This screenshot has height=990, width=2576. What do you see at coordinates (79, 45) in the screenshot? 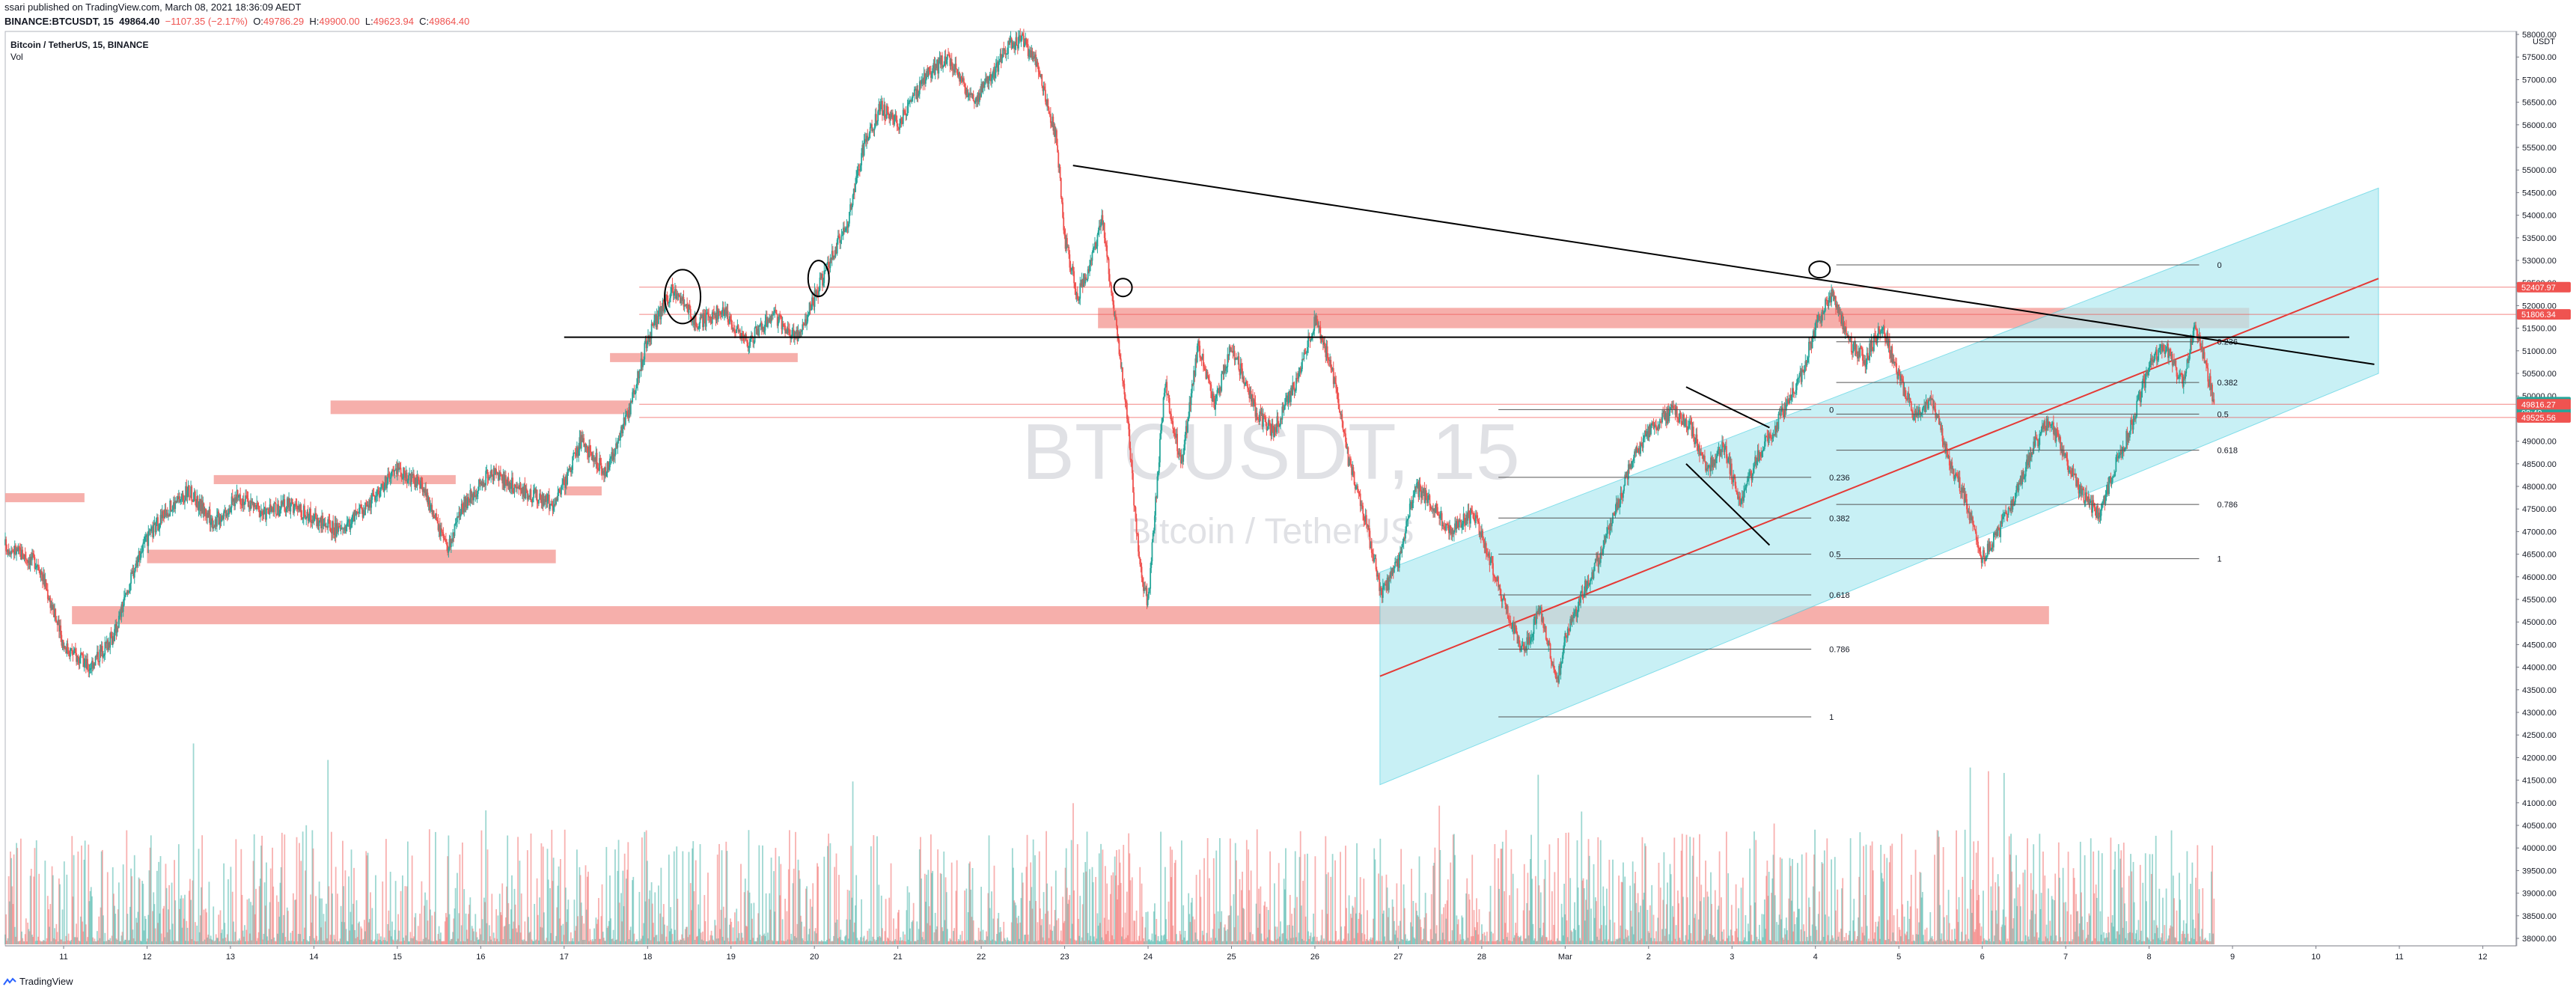
I see `chart-legend-title: Bitcoin / TetherUS, 15, BINANCE` at bounding box center [79, 45].